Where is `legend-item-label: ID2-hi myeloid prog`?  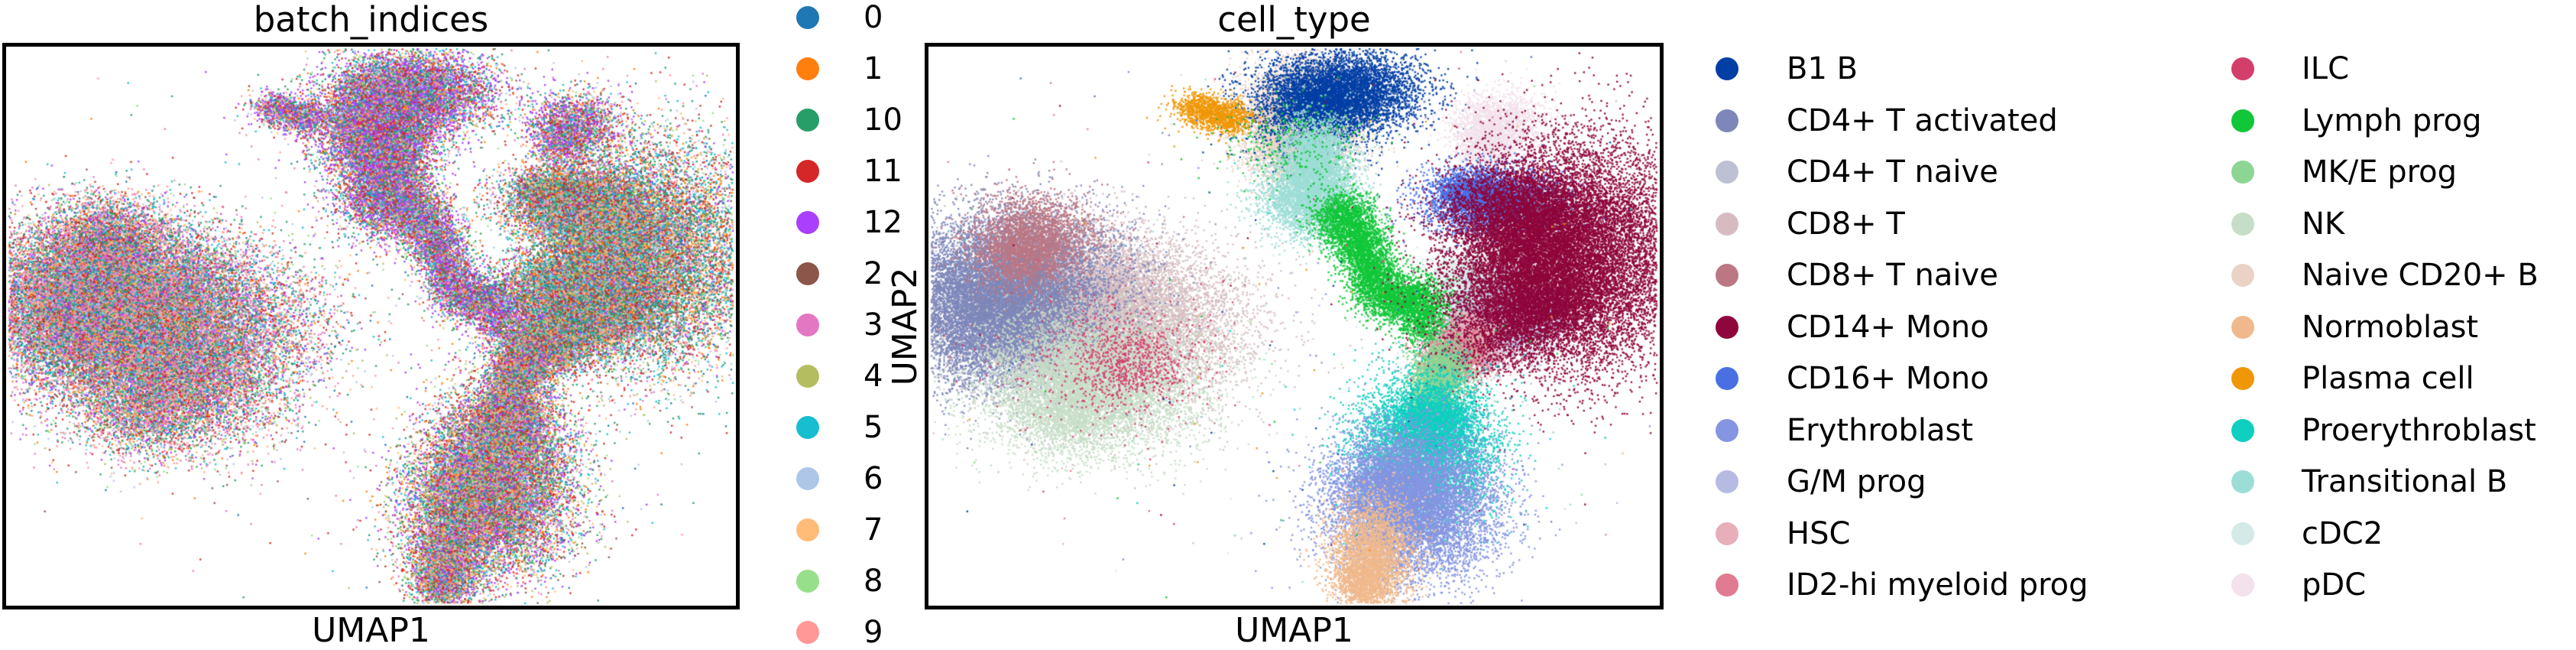 legend-item-label: ID2-hi myeloid prog is located at coordinates (1938, 585).